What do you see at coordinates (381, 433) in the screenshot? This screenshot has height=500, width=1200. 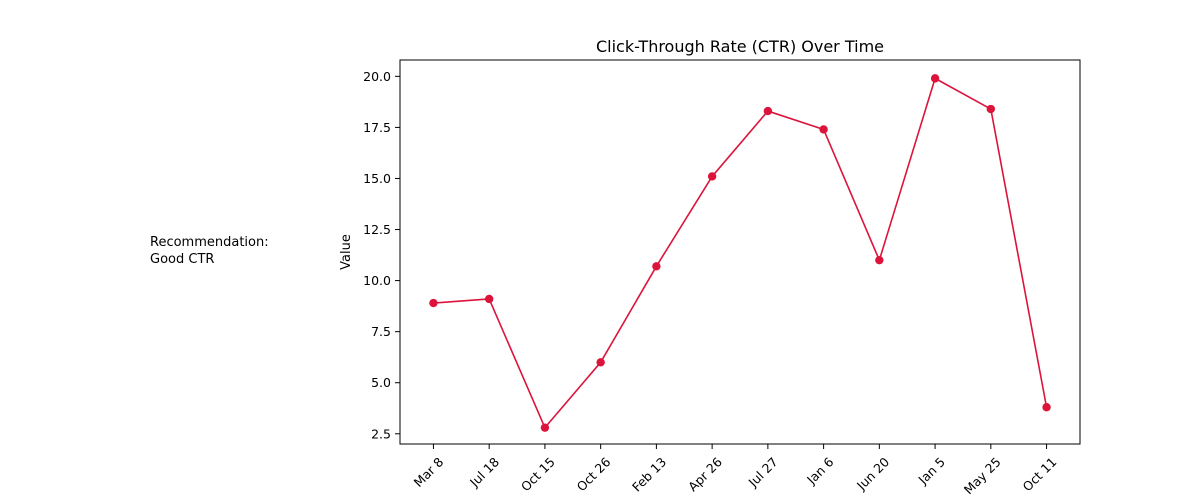 I see `y-tick-label: 2.5` at bounding box center [381, 433].